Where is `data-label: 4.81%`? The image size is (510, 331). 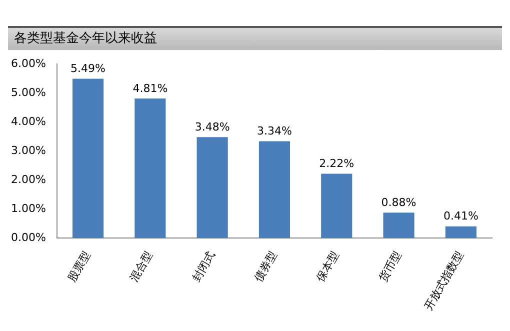
data-label: 4.81% is located at coordinates (150, 88).